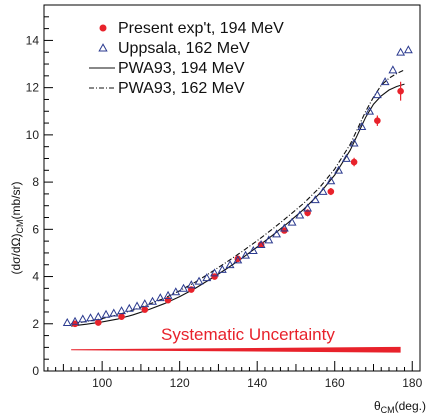  What do you see at coordinates (181, 68) in the screenshot?
I see `legend-label: PWA93, 194 MeV` at bounding box center [181, 68].